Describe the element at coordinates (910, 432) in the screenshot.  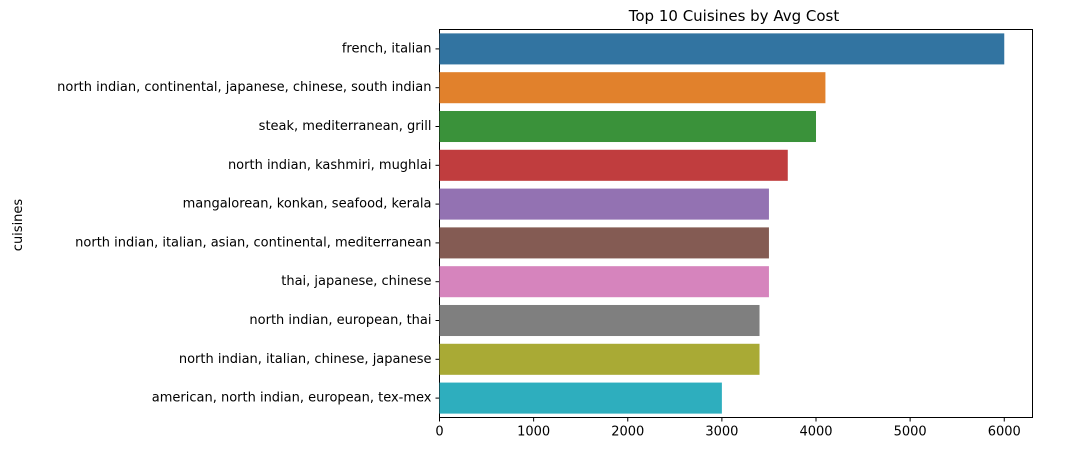
I see `x-tick-label: 5000` at that location.